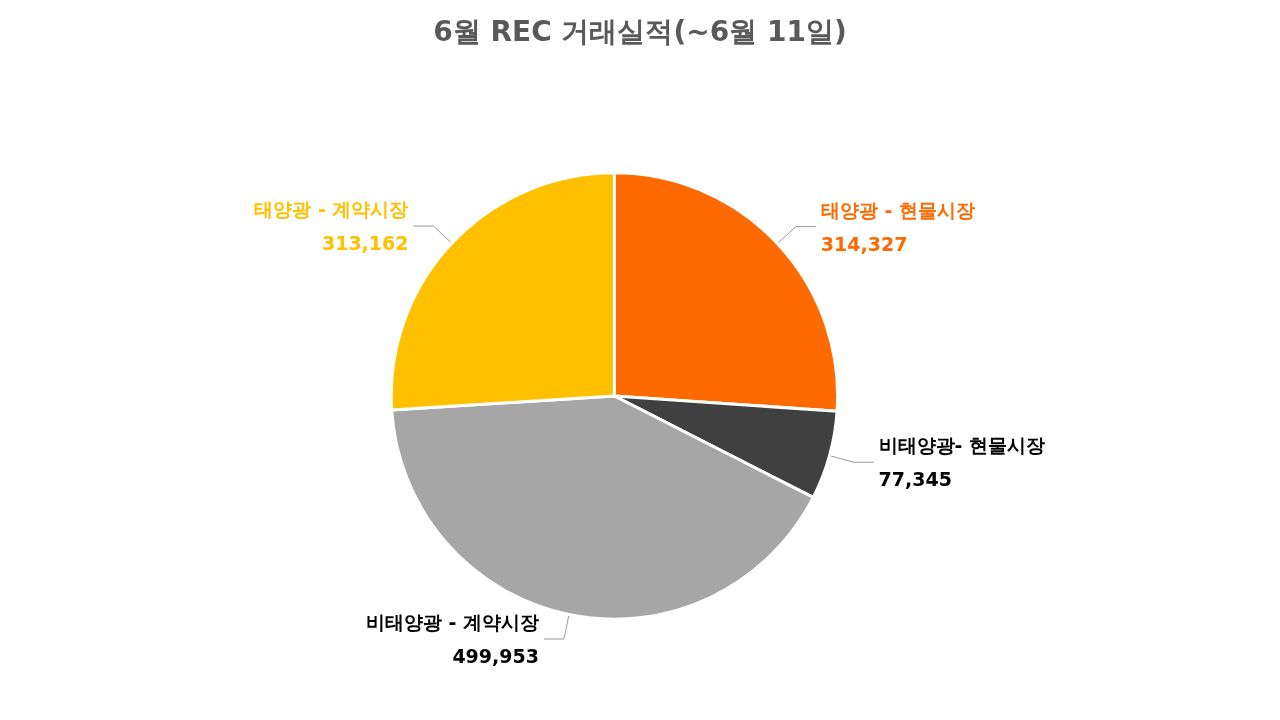 The image size is (1280, 720). Describe the element at coordinates (495, 656) in the screenshot. I see `data-label: 499,953` at that location.